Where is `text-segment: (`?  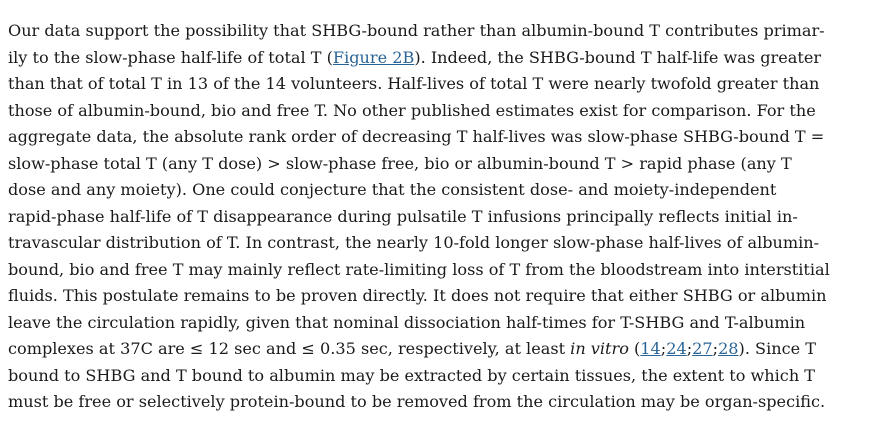
text-segment: ( is located at coordinates (634, 348).